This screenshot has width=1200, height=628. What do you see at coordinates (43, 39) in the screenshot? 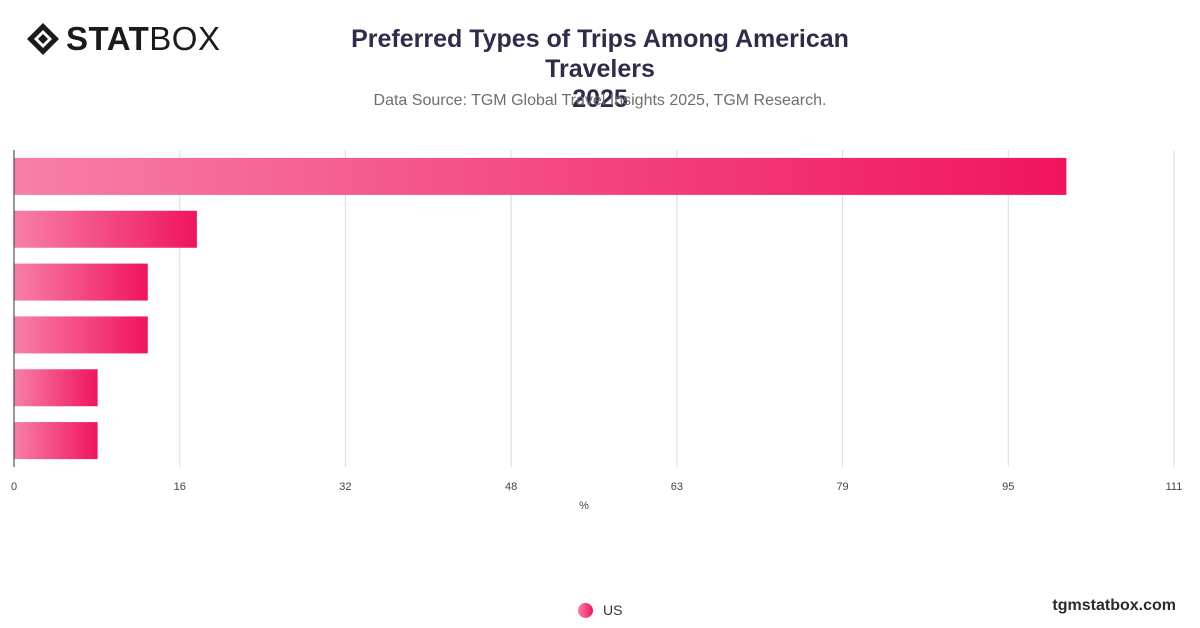
I see `statbox-logo-icon` at bounding box center [43, 39].